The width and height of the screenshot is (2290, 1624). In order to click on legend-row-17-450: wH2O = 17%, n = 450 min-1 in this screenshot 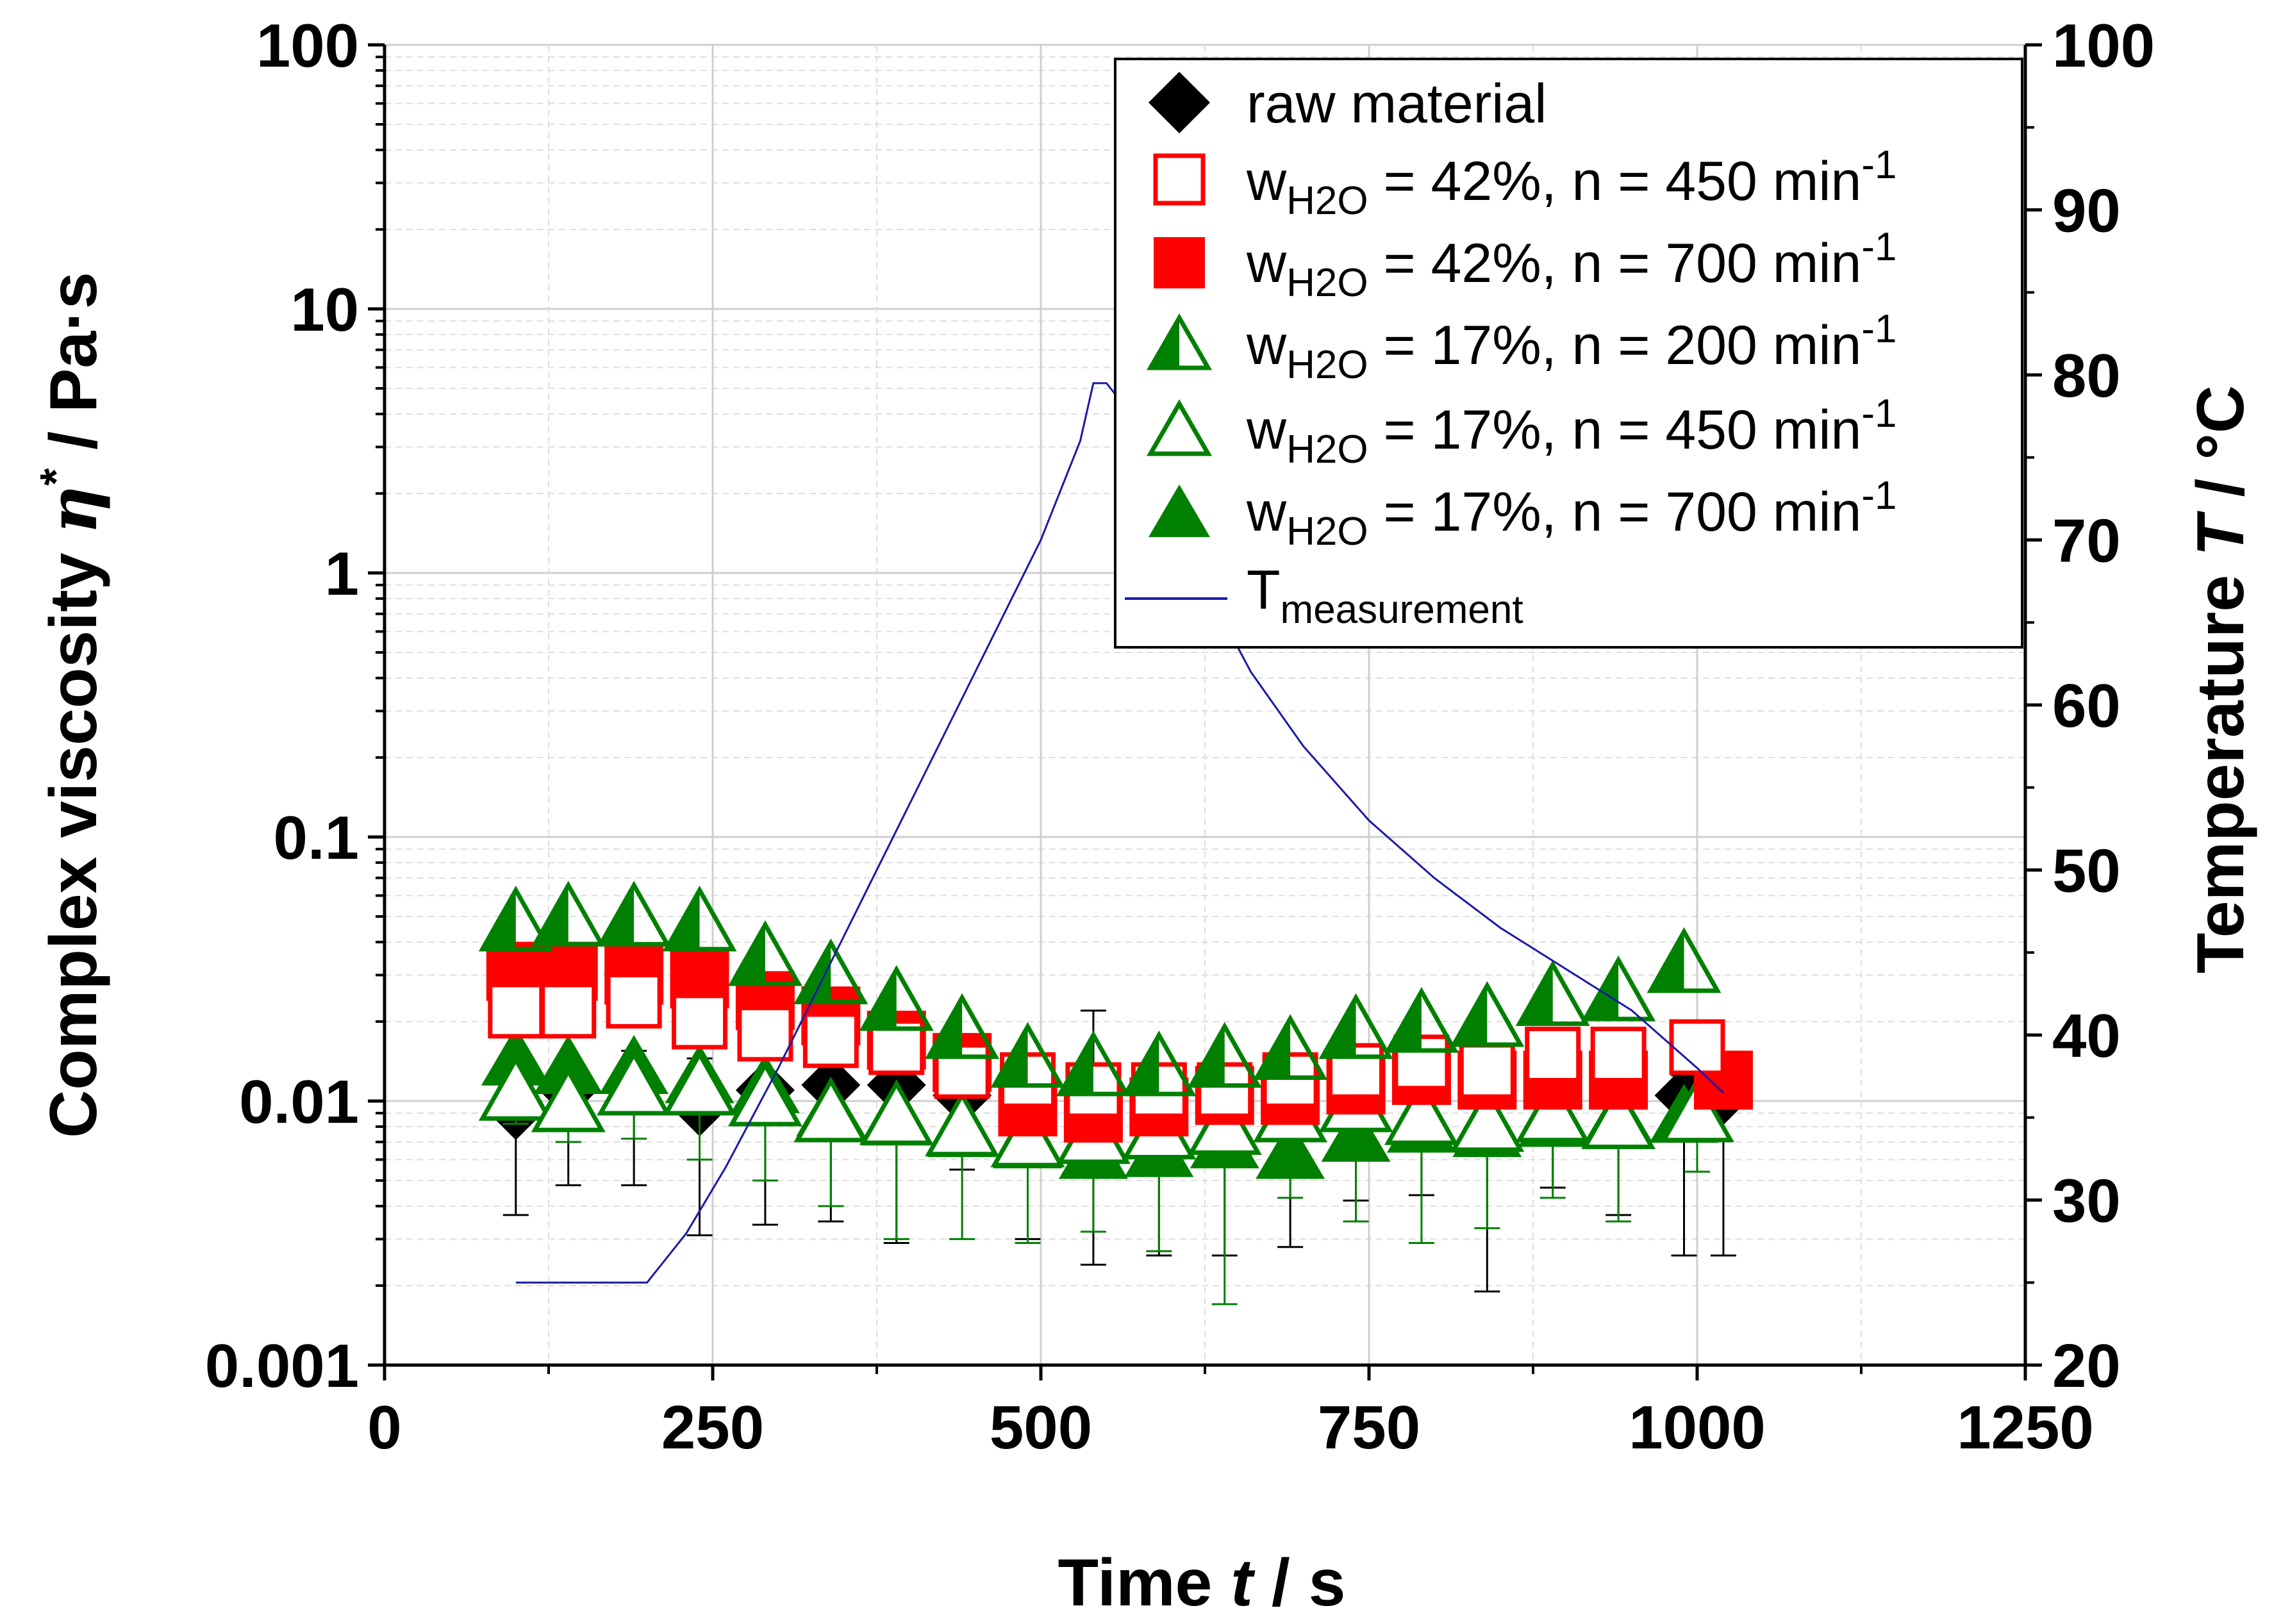, I will do `click(1521, 432)`.